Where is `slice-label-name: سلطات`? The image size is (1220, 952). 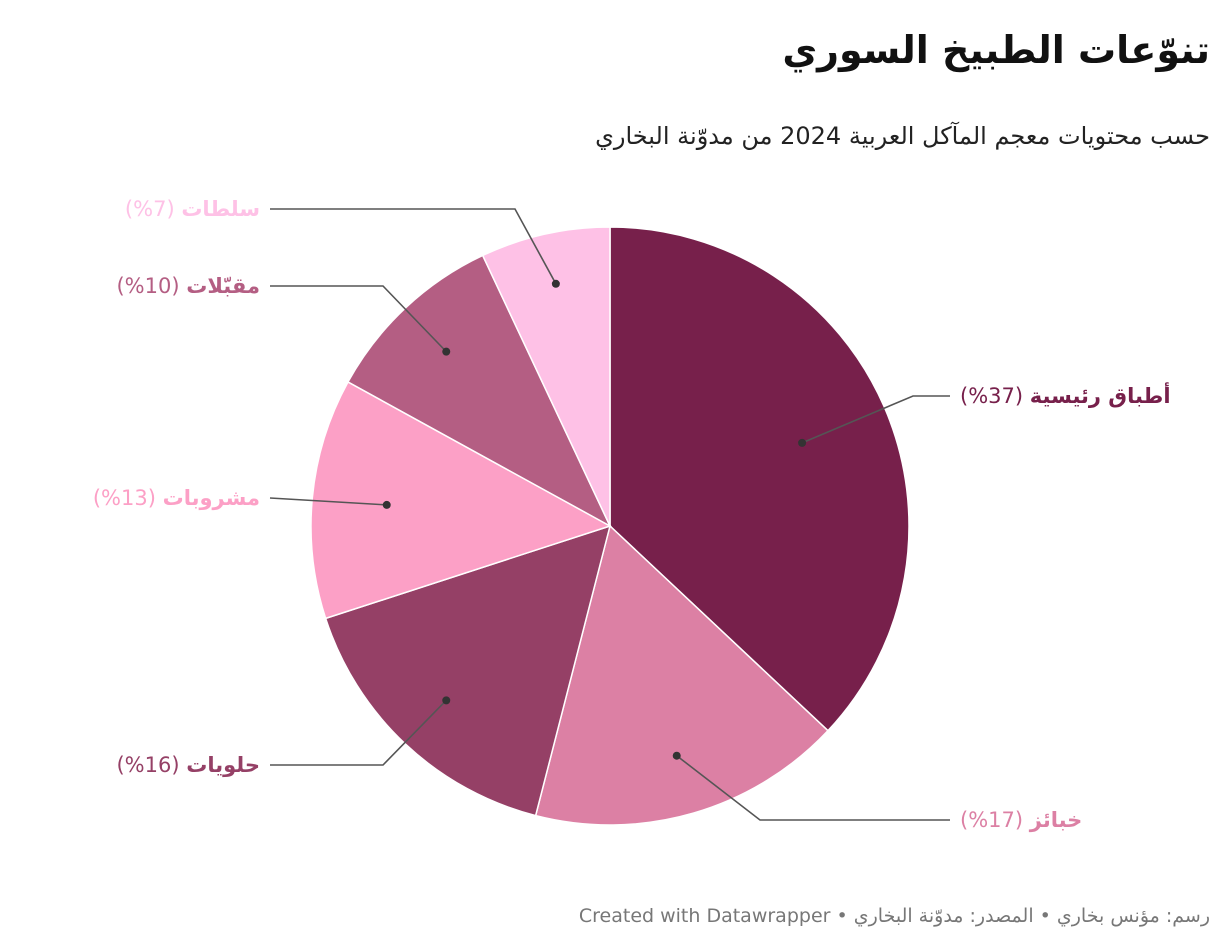
slice-label-name: سلطات is located at coordinates (220, 209).